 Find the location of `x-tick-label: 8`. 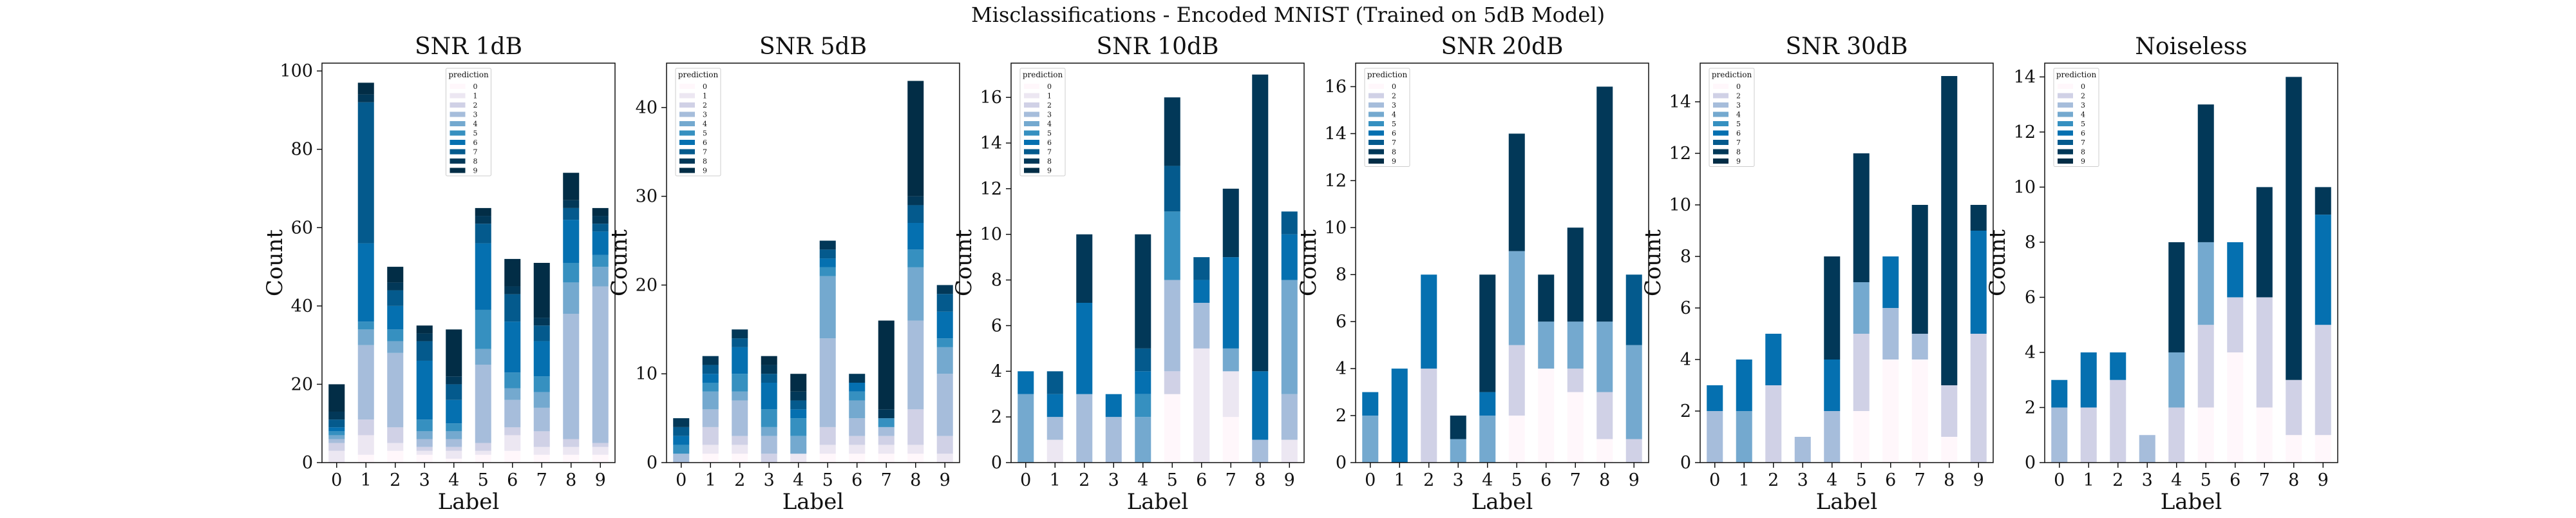

x-tick-label: 8 is located at coordinates (1605, 480).